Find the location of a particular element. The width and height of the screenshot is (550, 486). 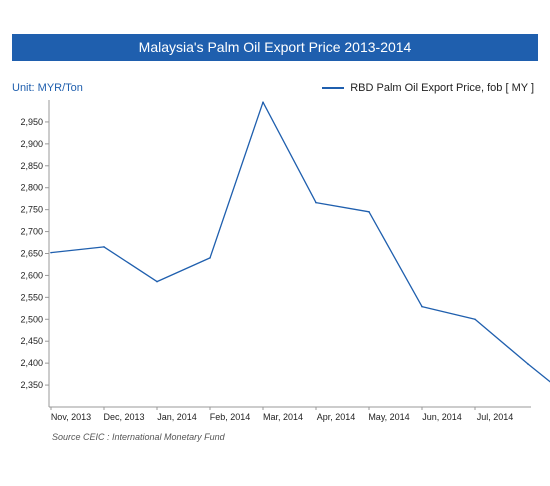

y-tick-label: 2,600 is located at coordinates (31, 275).